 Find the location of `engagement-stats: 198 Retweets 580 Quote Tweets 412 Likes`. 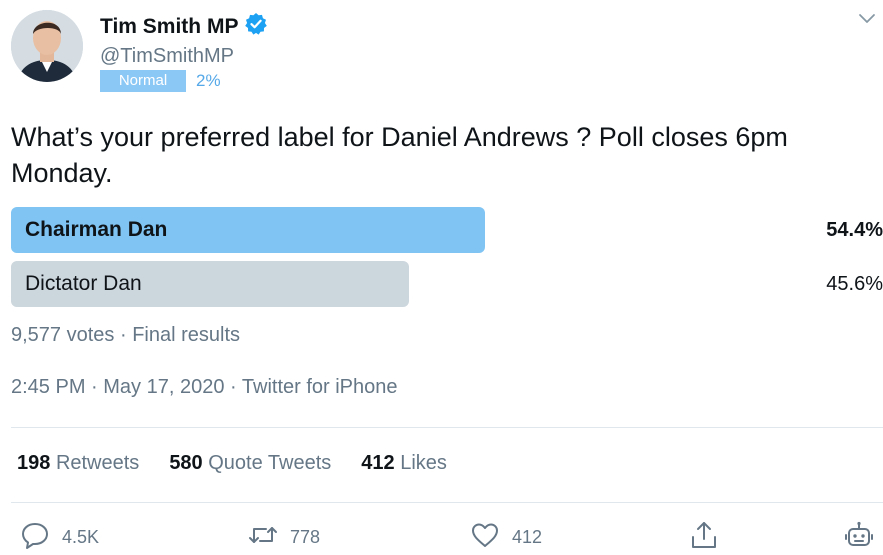

engagement-stats: 198 Retweets 580 Quote Tweets 412 Likes is located at coordinates (232, 463).